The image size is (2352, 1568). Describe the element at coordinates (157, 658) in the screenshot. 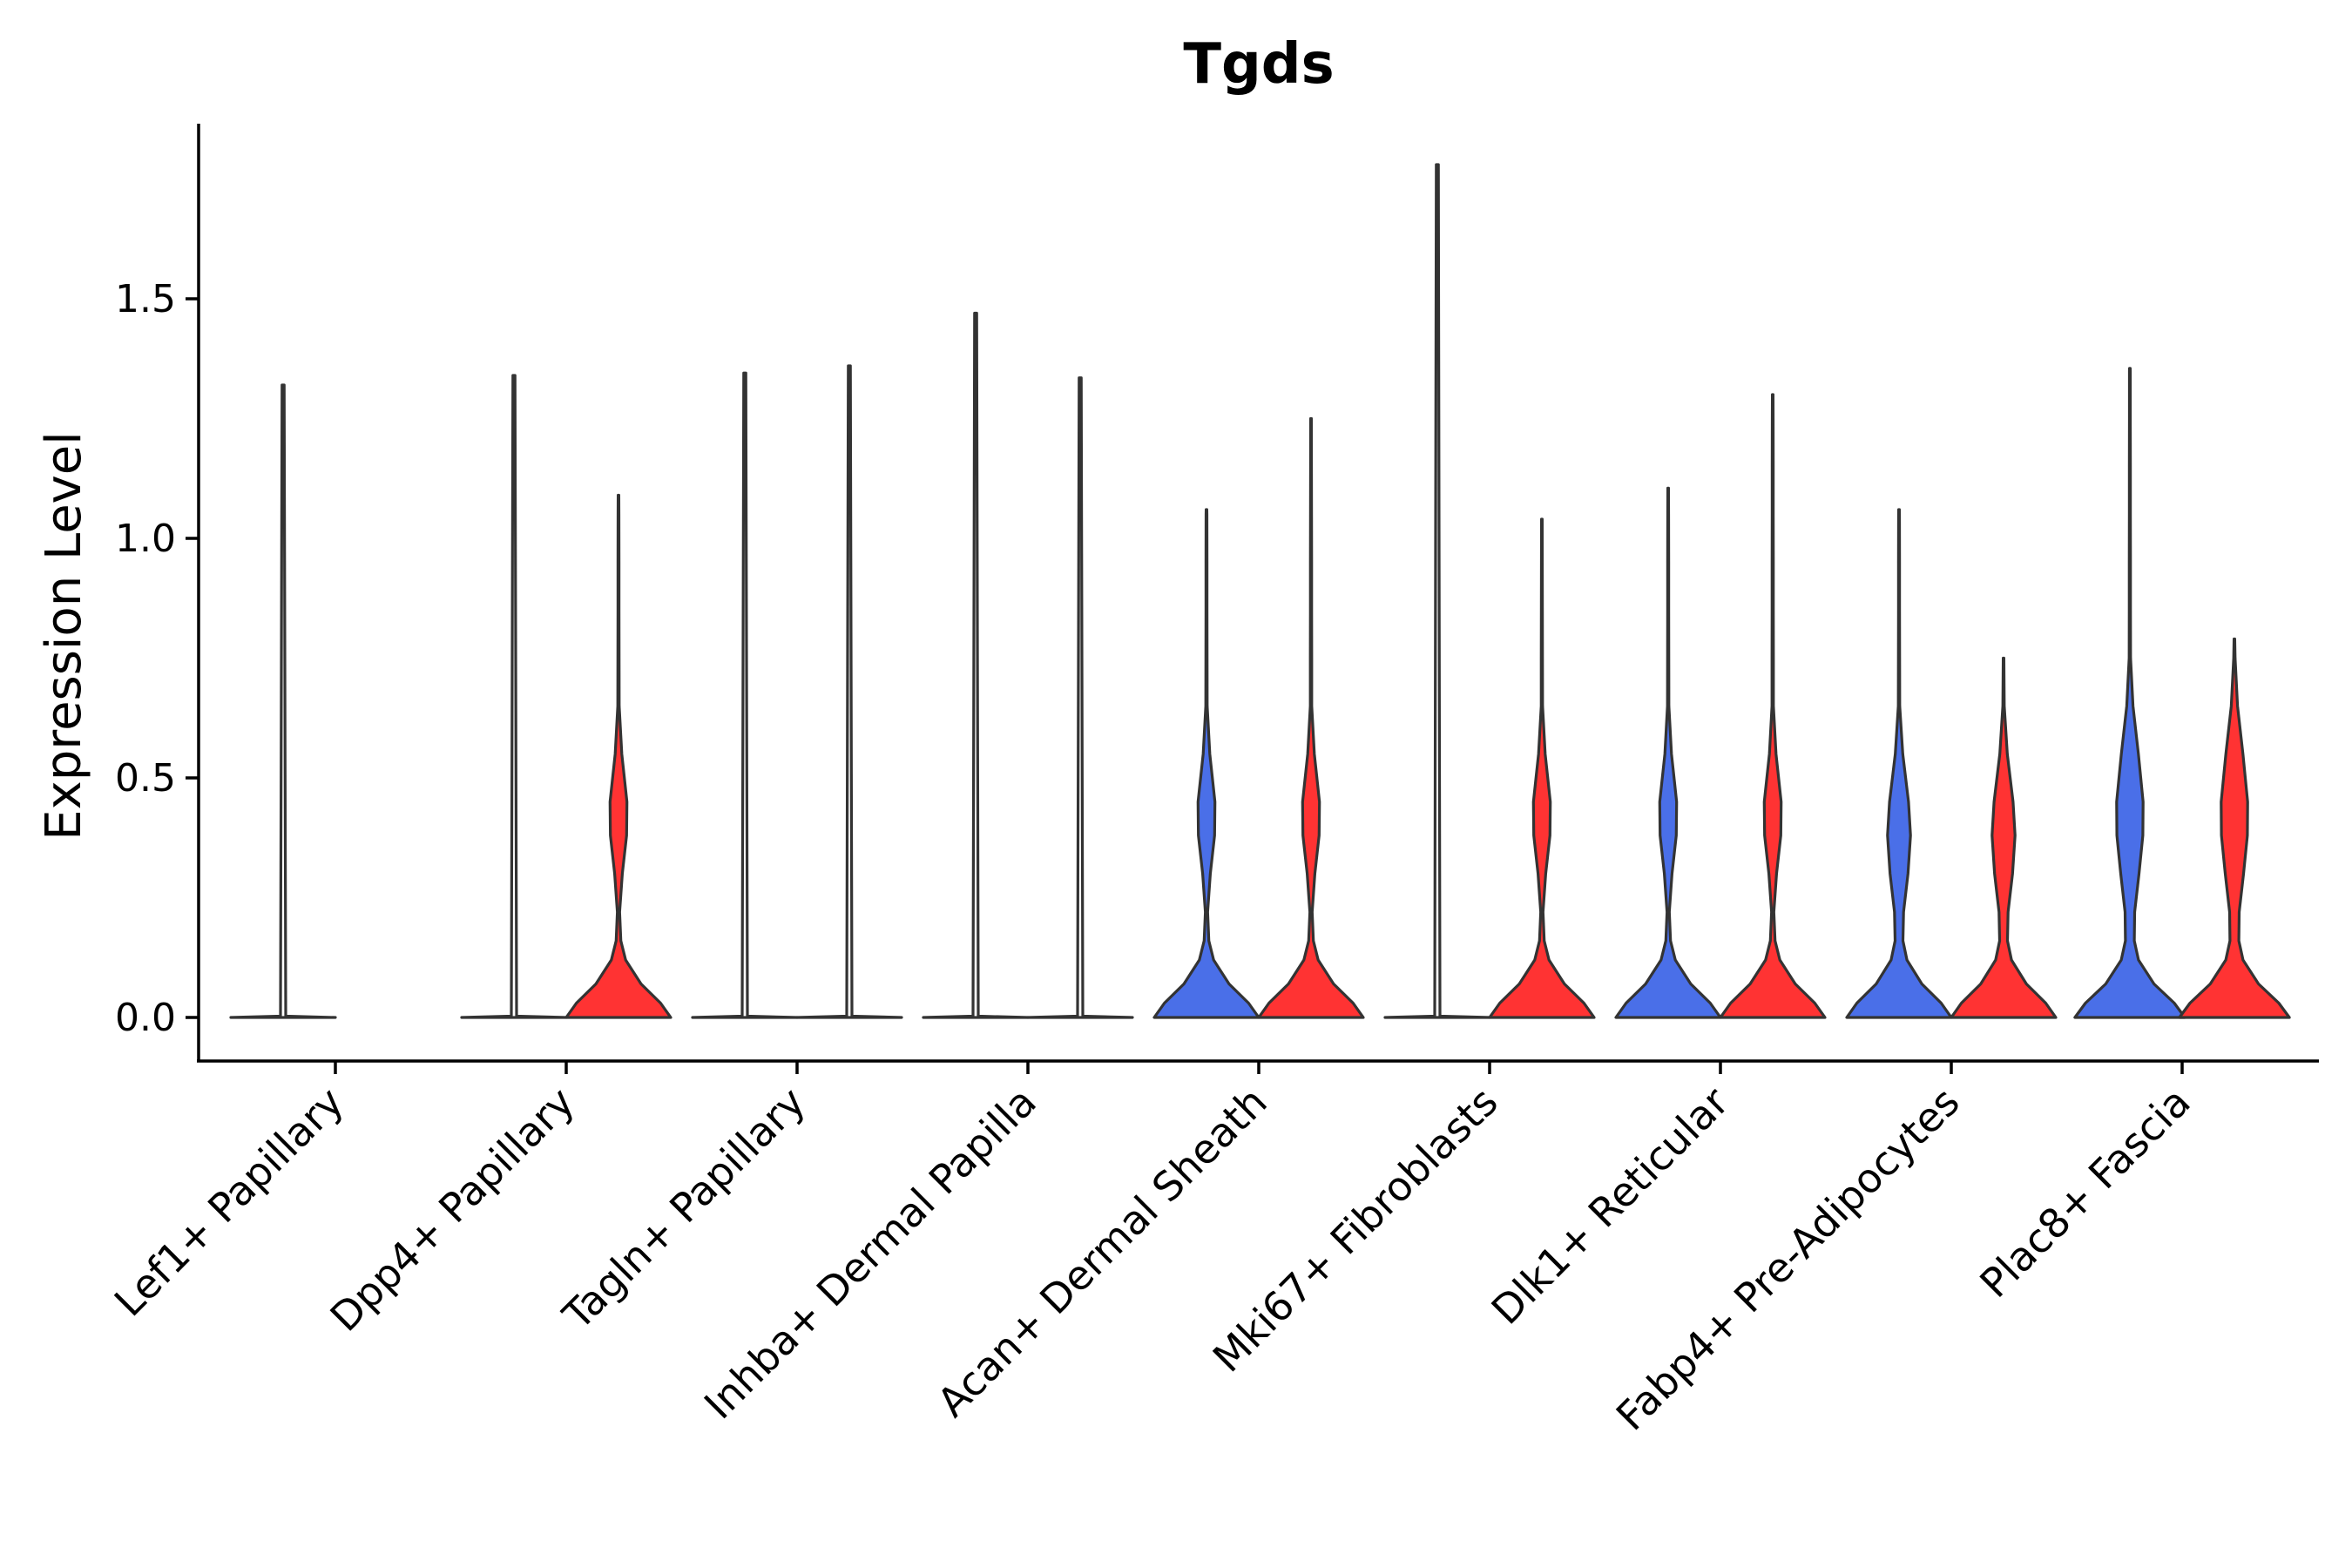

I see `y-ticks: 0.0 0.5 1.0 1.5` at that location.